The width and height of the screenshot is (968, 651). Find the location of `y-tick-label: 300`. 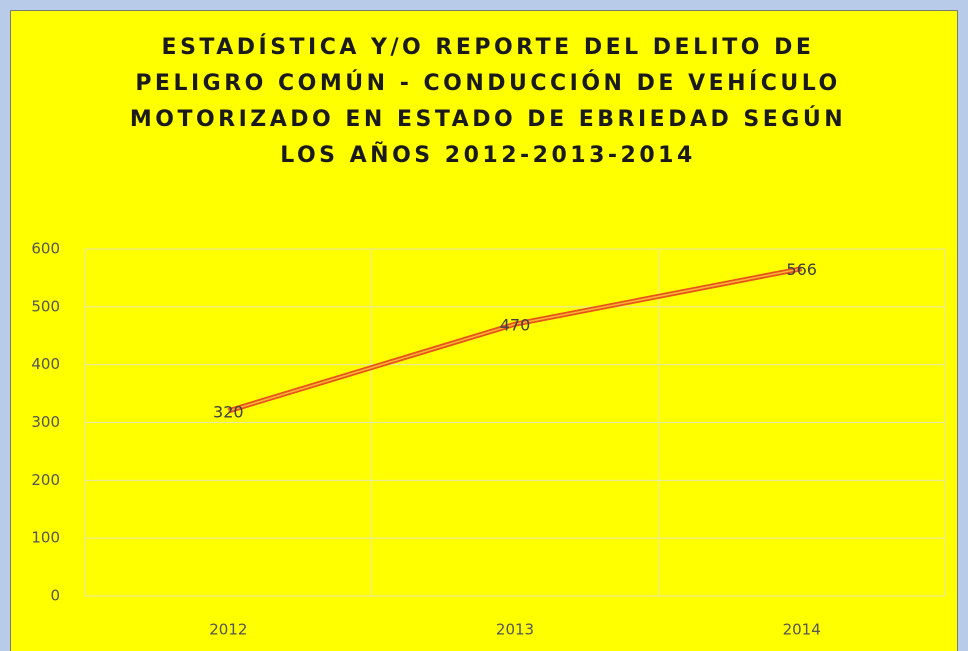

y-tick-label: 300 is located at coordinates (45, 422).